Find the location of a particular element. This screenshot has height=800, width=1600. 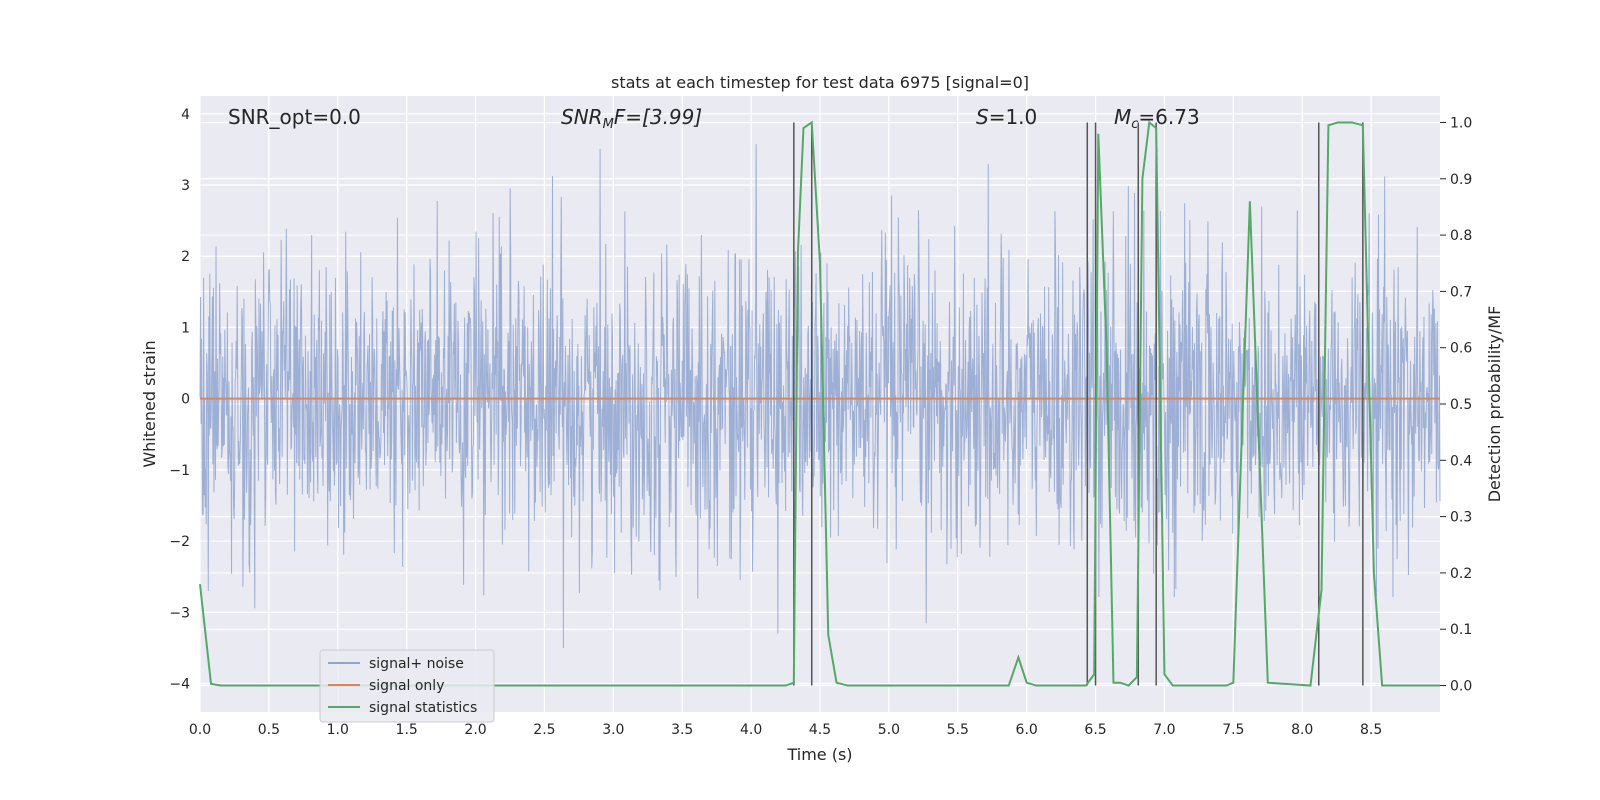

y-left-tick-label: −4 is located at coordinates (179, 685).